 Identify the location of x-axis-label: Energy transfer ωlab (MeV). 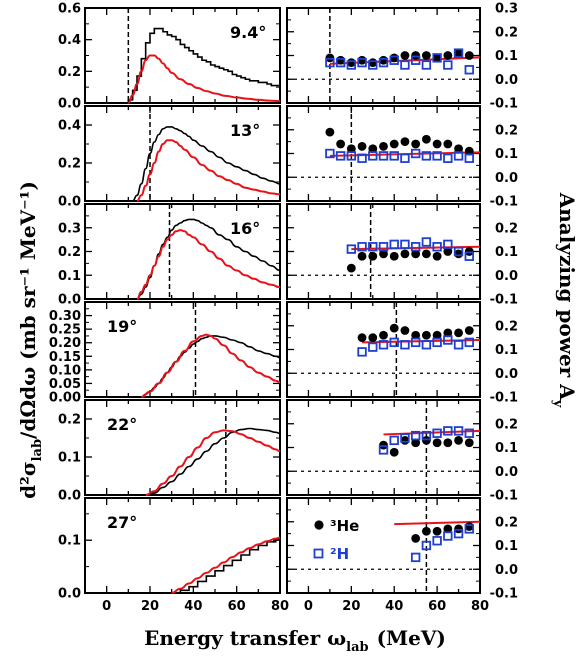
(295, 640).